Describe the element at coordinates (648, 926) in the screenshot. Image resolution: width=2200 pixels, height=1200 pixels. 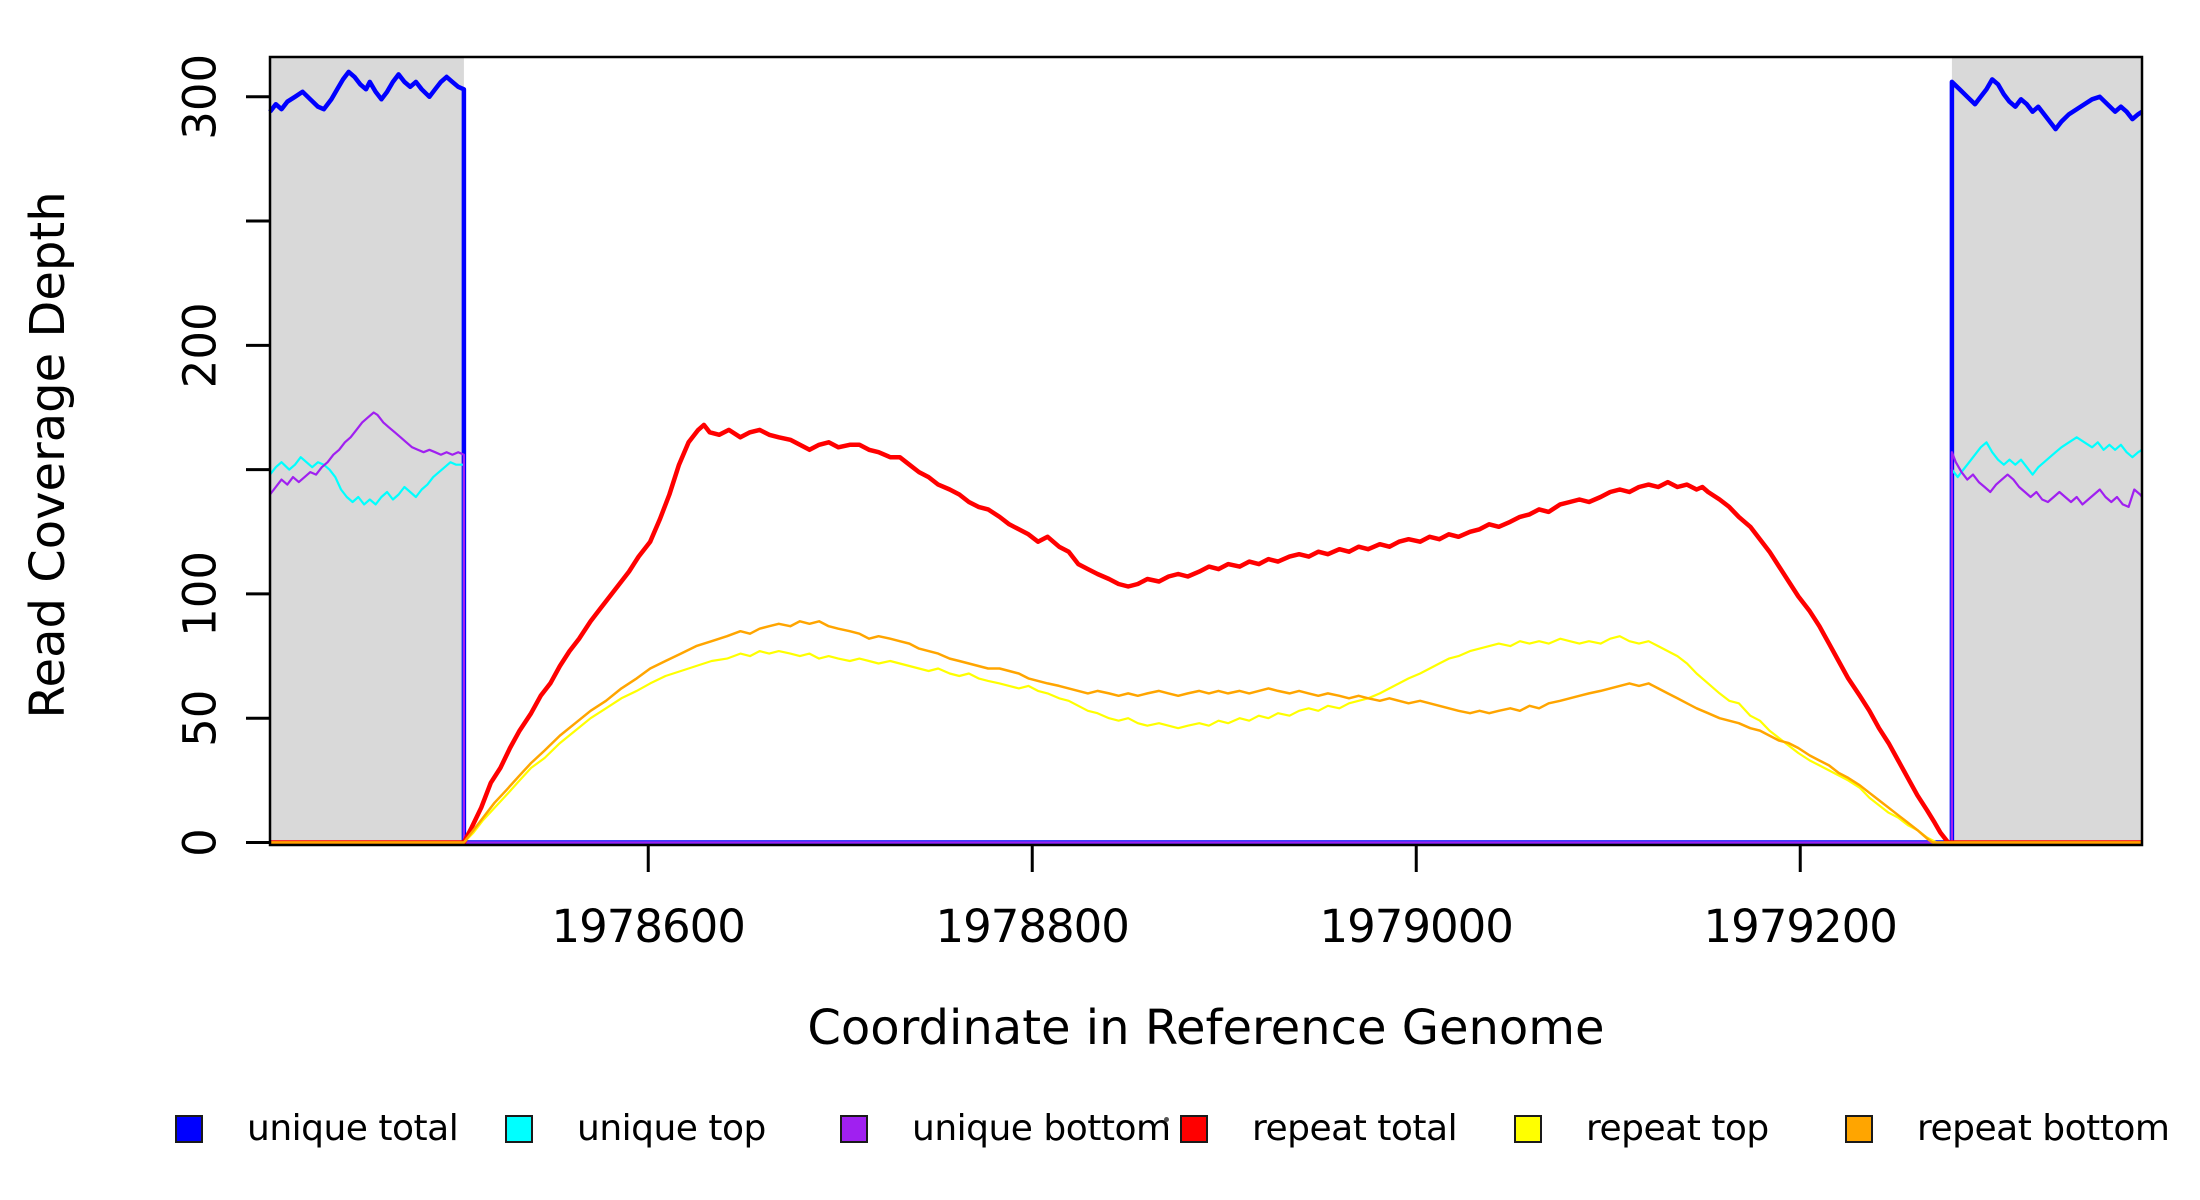
I see `x-tick-label: 1978600` at that location.